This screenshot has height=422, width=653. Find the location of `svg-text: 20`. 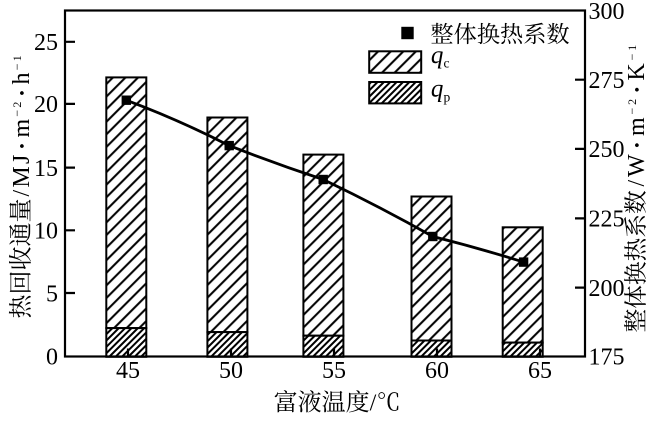

svg-text: 20 is located at coordinates (46, 105).